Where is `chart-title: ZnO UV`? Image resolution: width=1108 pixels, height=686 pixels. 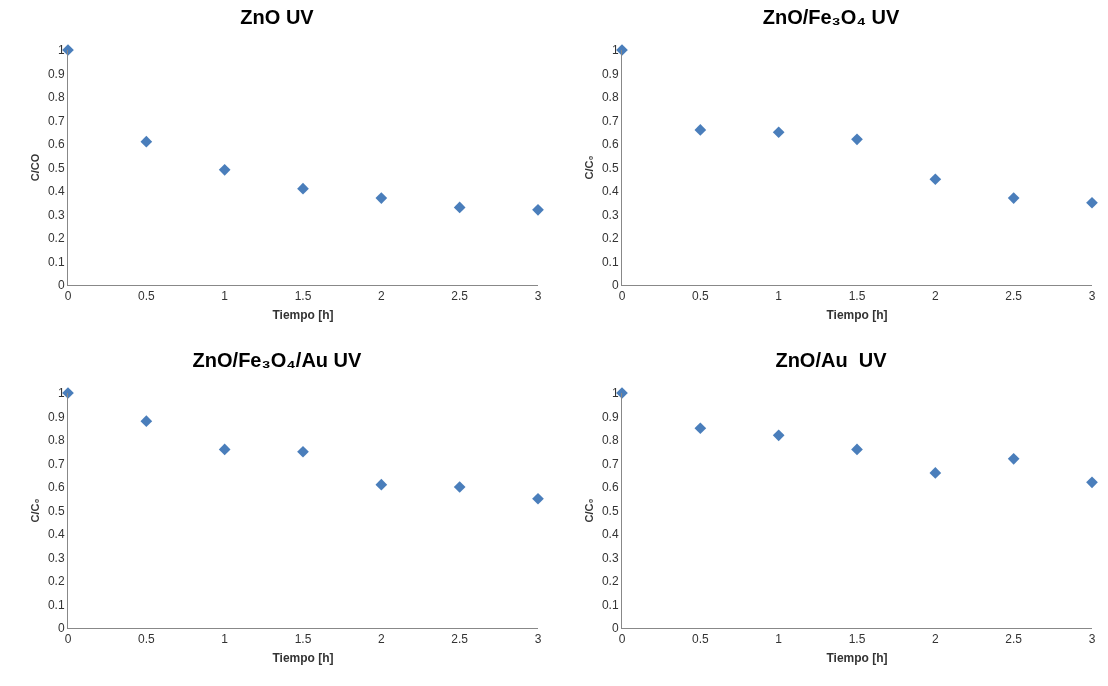 chart-title: ZnO UV is located at coordinates (277, 17).